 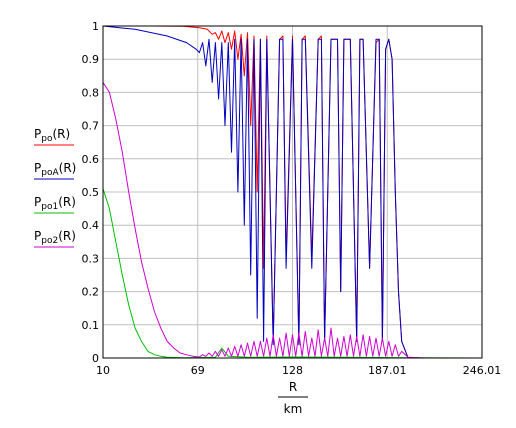 What do you see at coordinates (55, 187) in the screenshot?
I see `legend: Ppo(R) PpoA(R) Ppo1(R) Ppo2(R)` at bounding box center [55, 187].